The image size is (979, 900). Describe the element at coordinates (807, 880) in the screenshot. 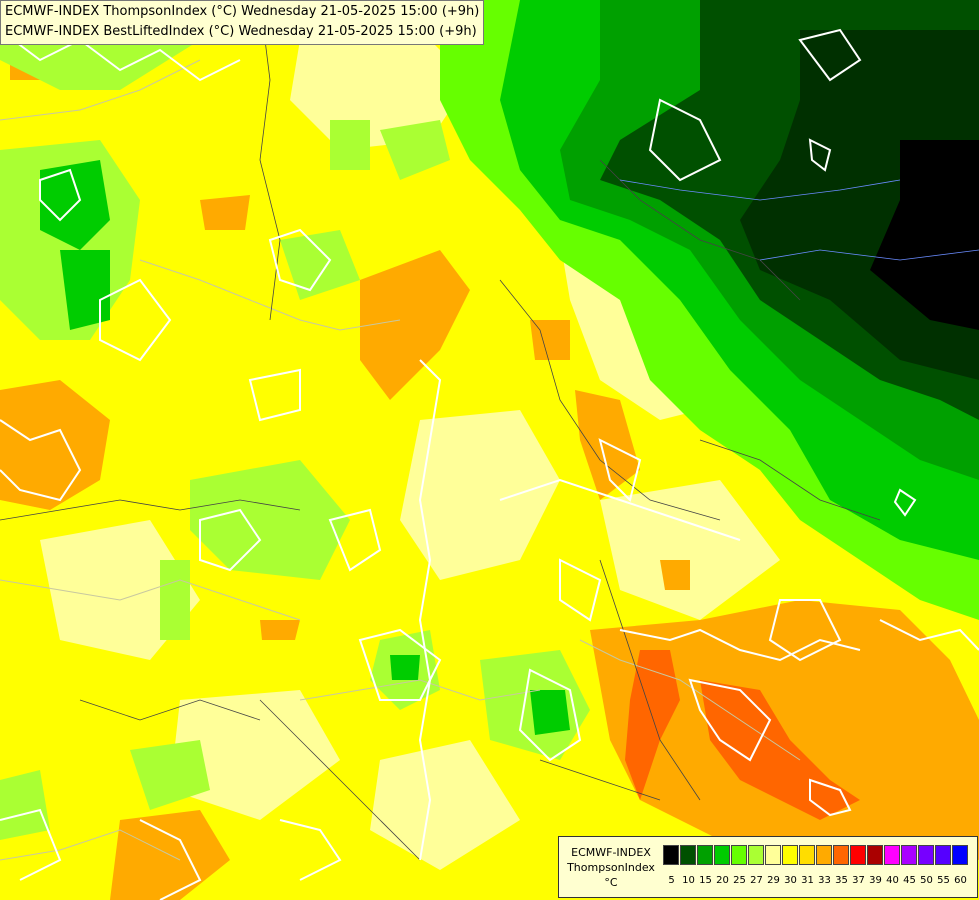

I see `legend-tick: 31` at that location.